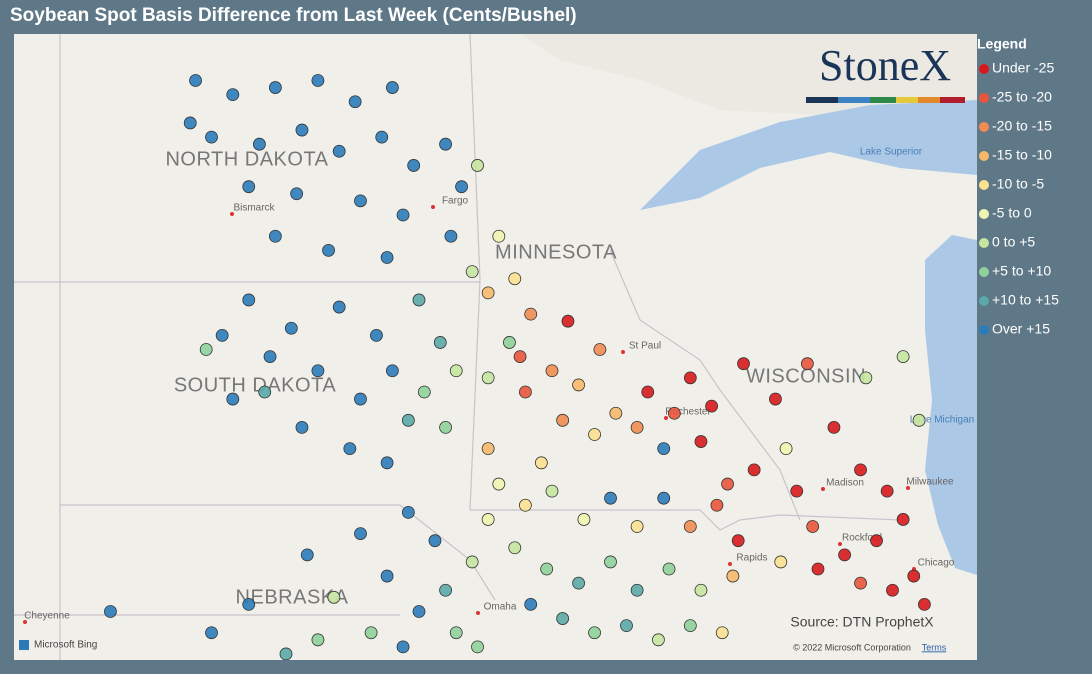  I want to click on bing-icon, so click(24, 645).